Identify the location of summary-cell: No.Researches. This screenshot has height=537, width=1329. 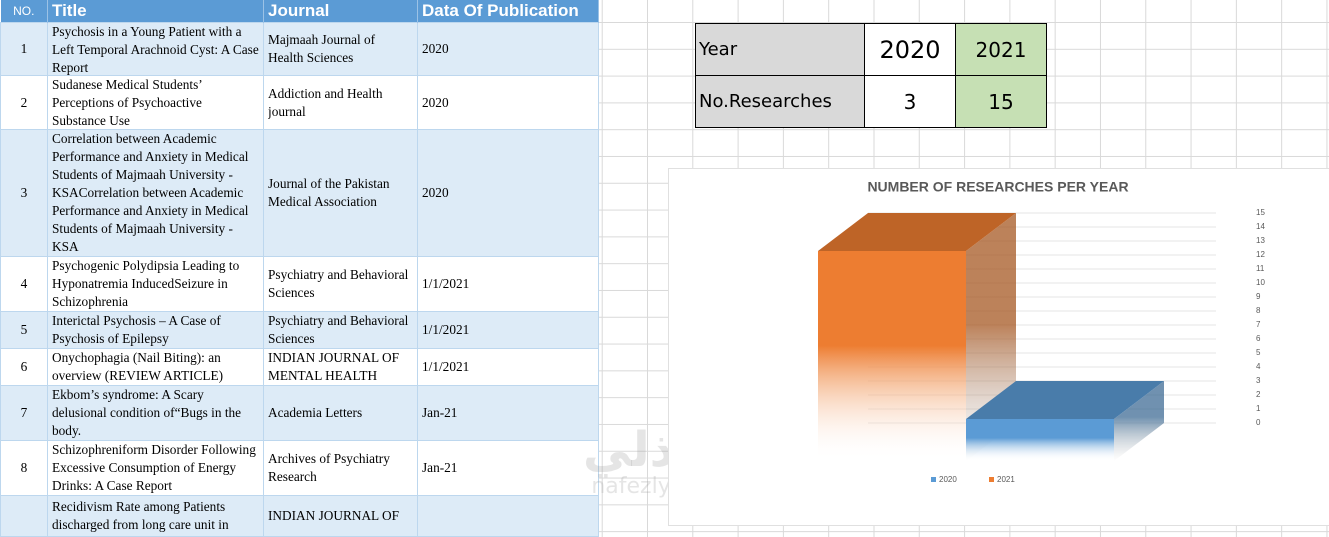
(780, 101).